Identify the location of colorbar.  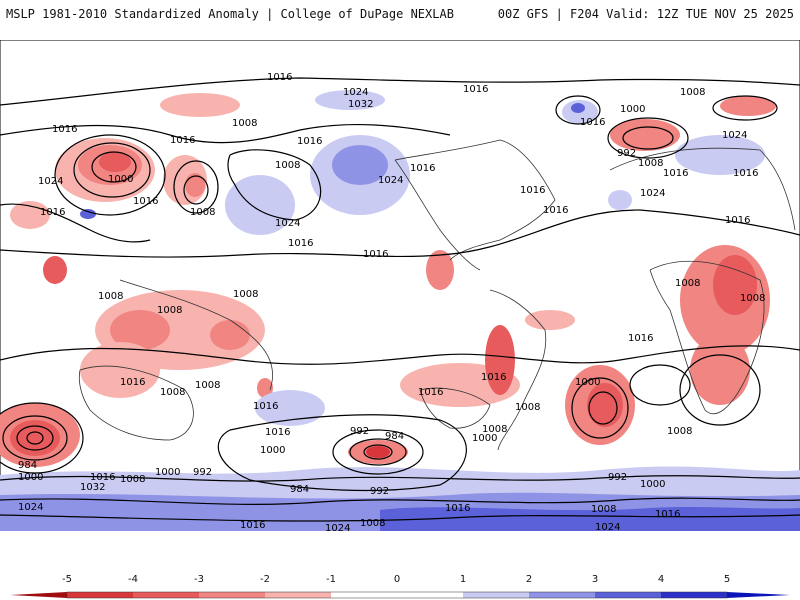
(400, 595).